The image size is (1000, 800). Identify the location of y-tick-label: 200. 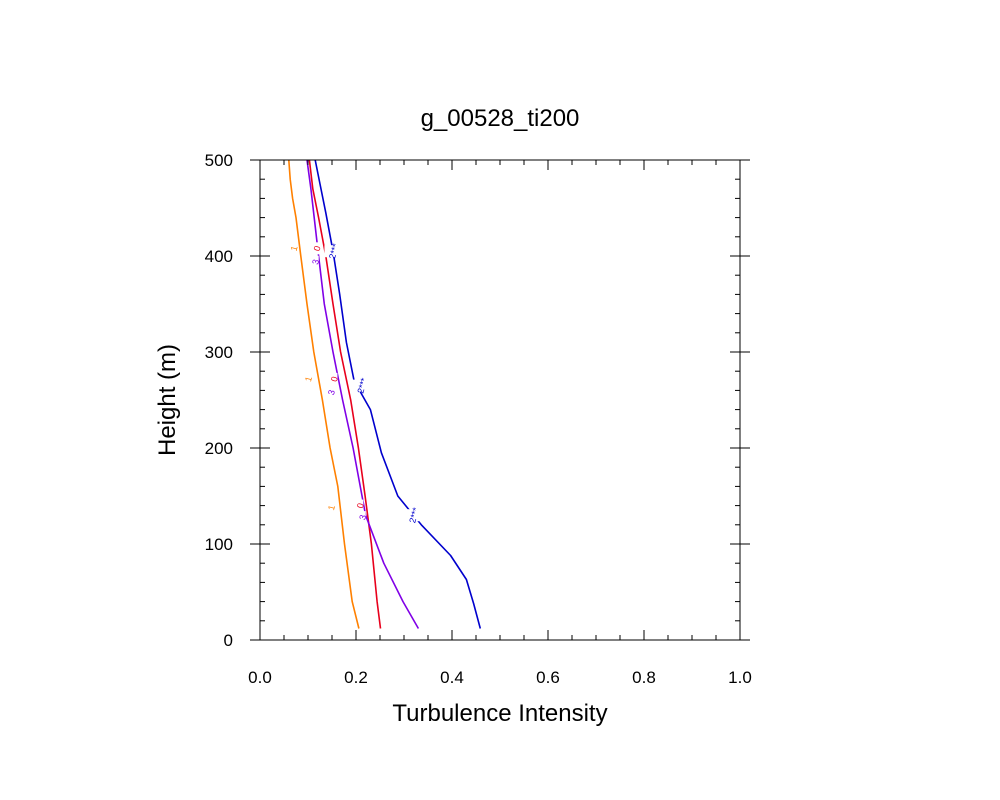
(219, 448).